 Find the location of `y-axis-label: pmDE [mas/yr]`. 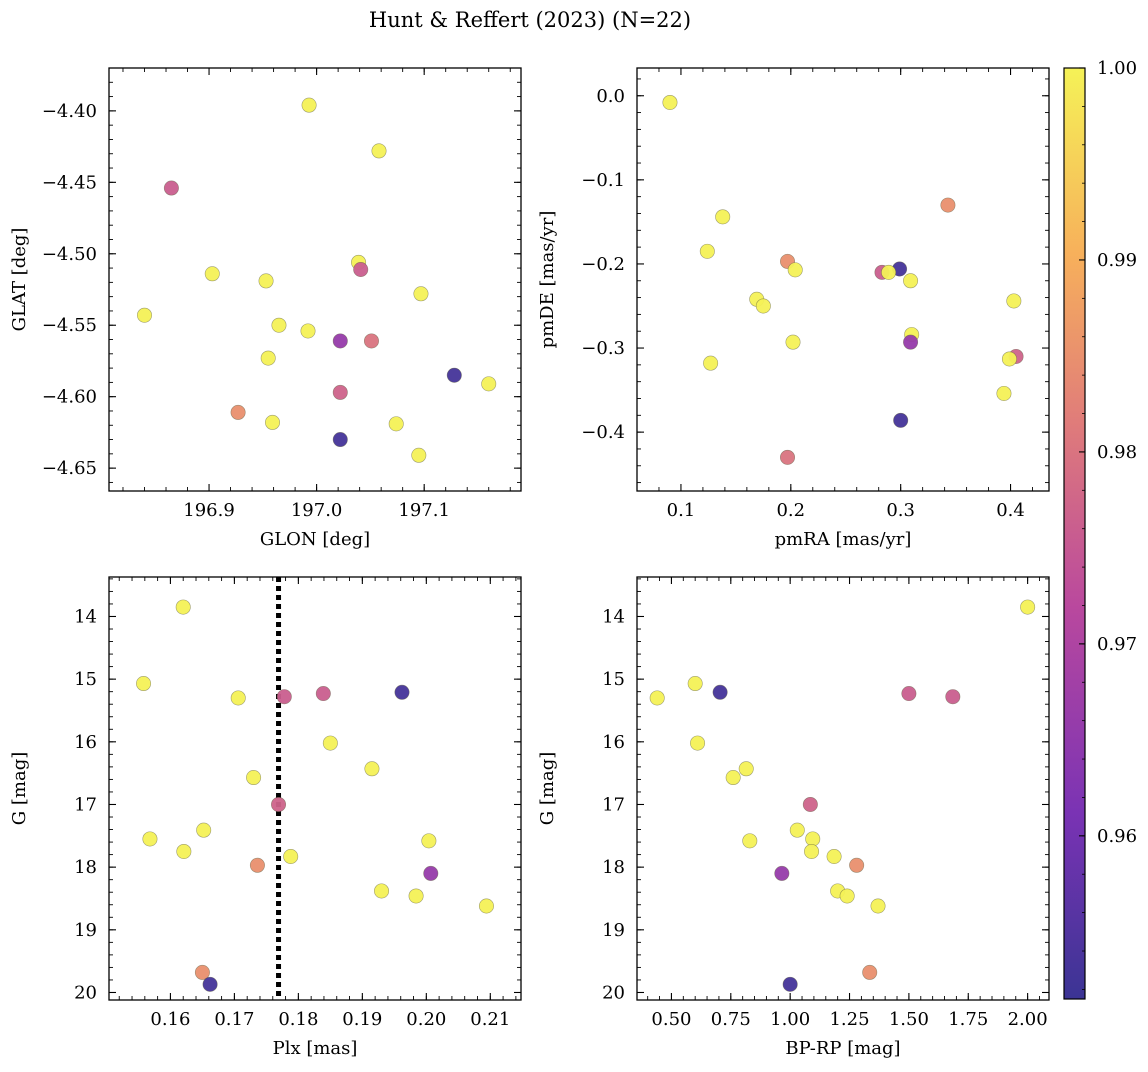

y-axis-label: pmDE [mas/yr] is located at coordinates (547, 280).